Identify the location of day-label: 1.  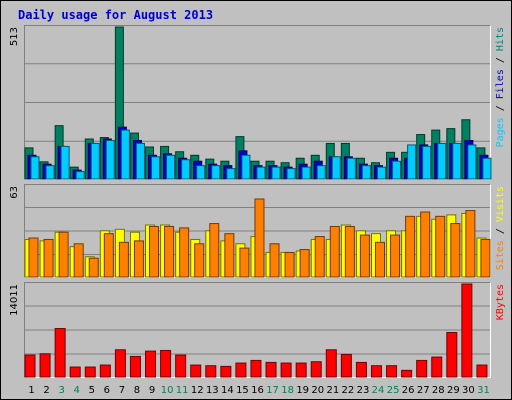
(31, 390).